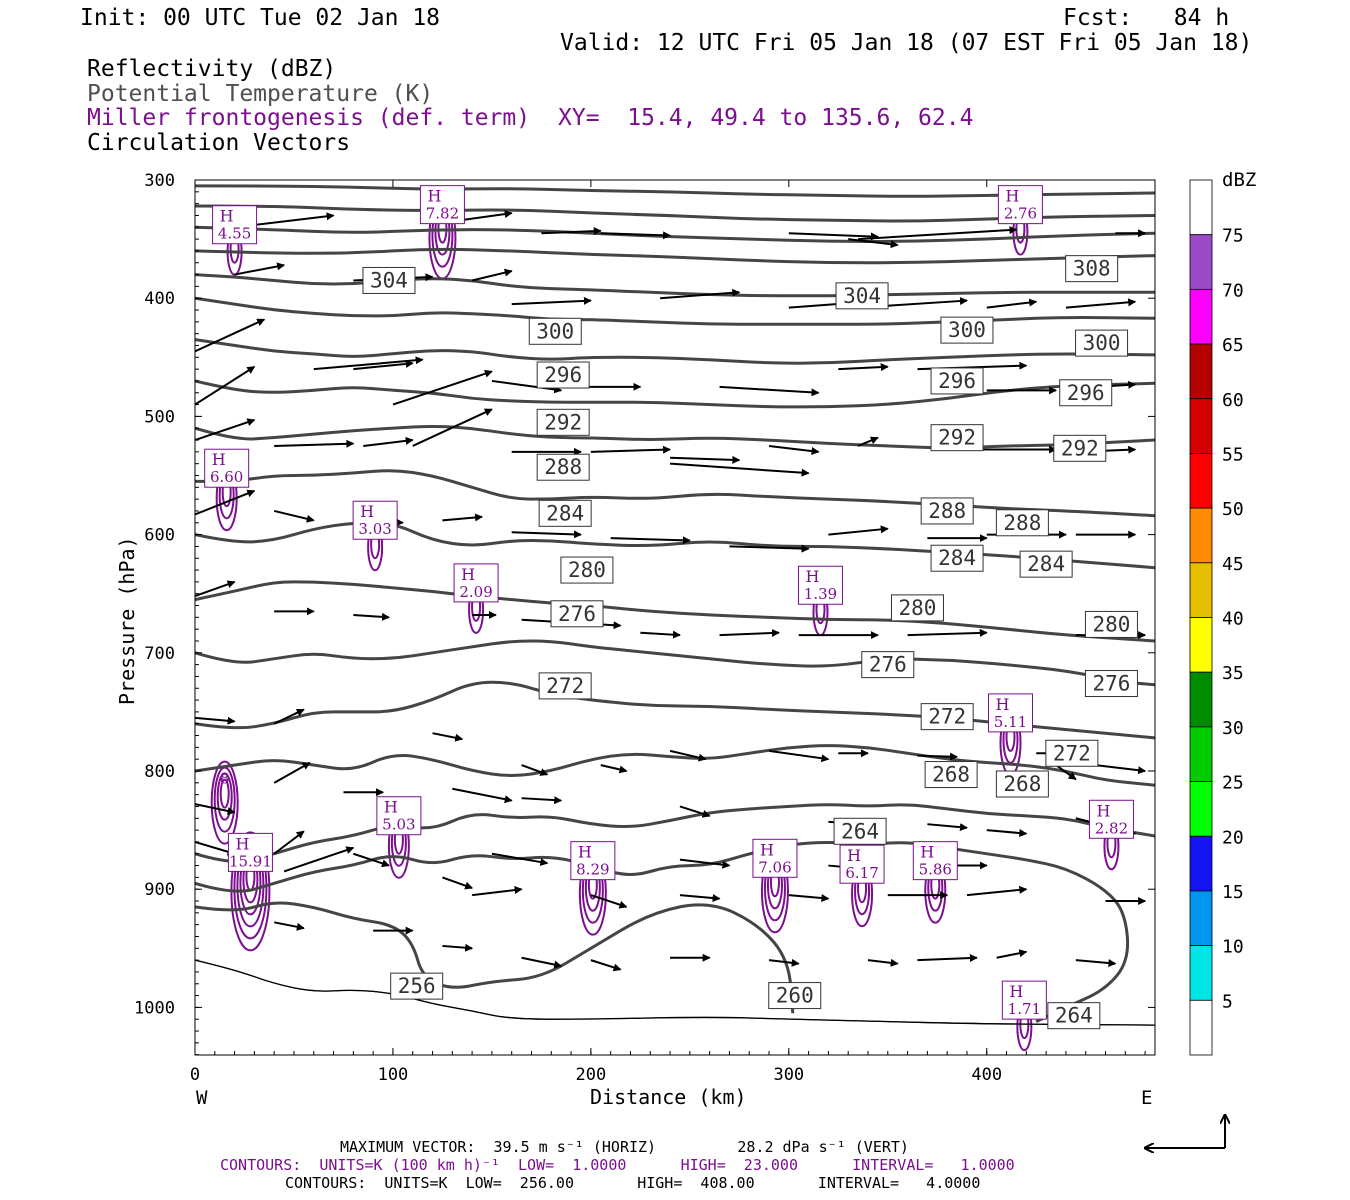 The width and height of the screenshot is (1350, 1200). Describe the element at coordinates (1233, 564) in the screenshot. I see `colorbar-label: 45` at that location.